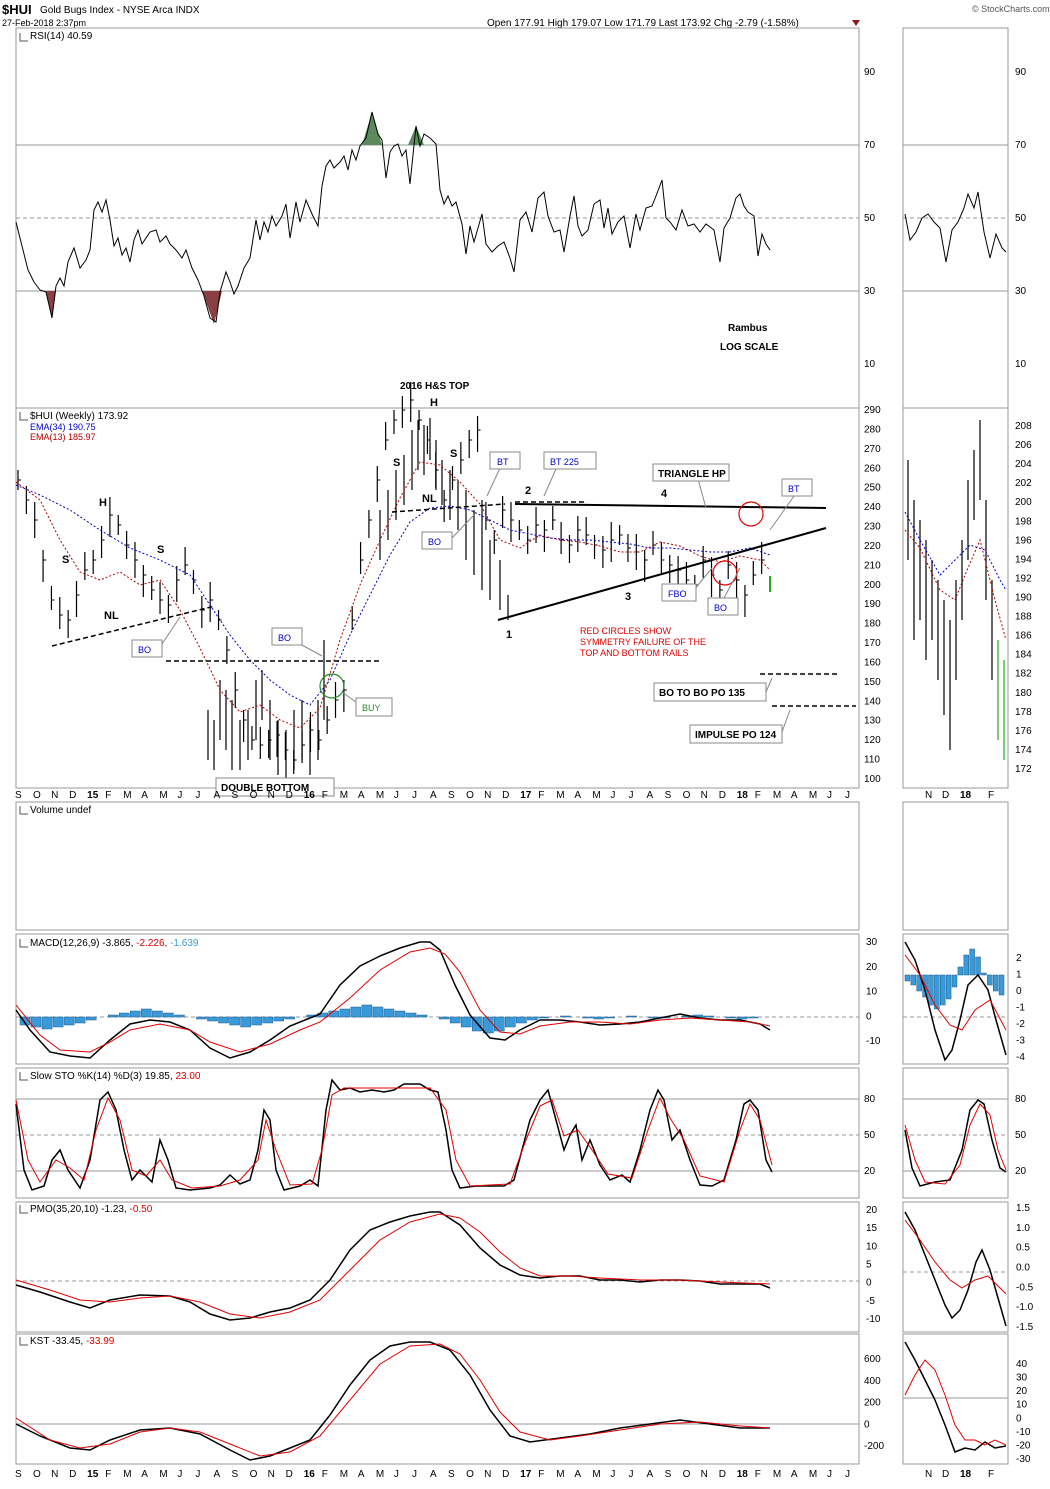  I want to click on macd-side-tick-label: -1, so click(1020, 1008).